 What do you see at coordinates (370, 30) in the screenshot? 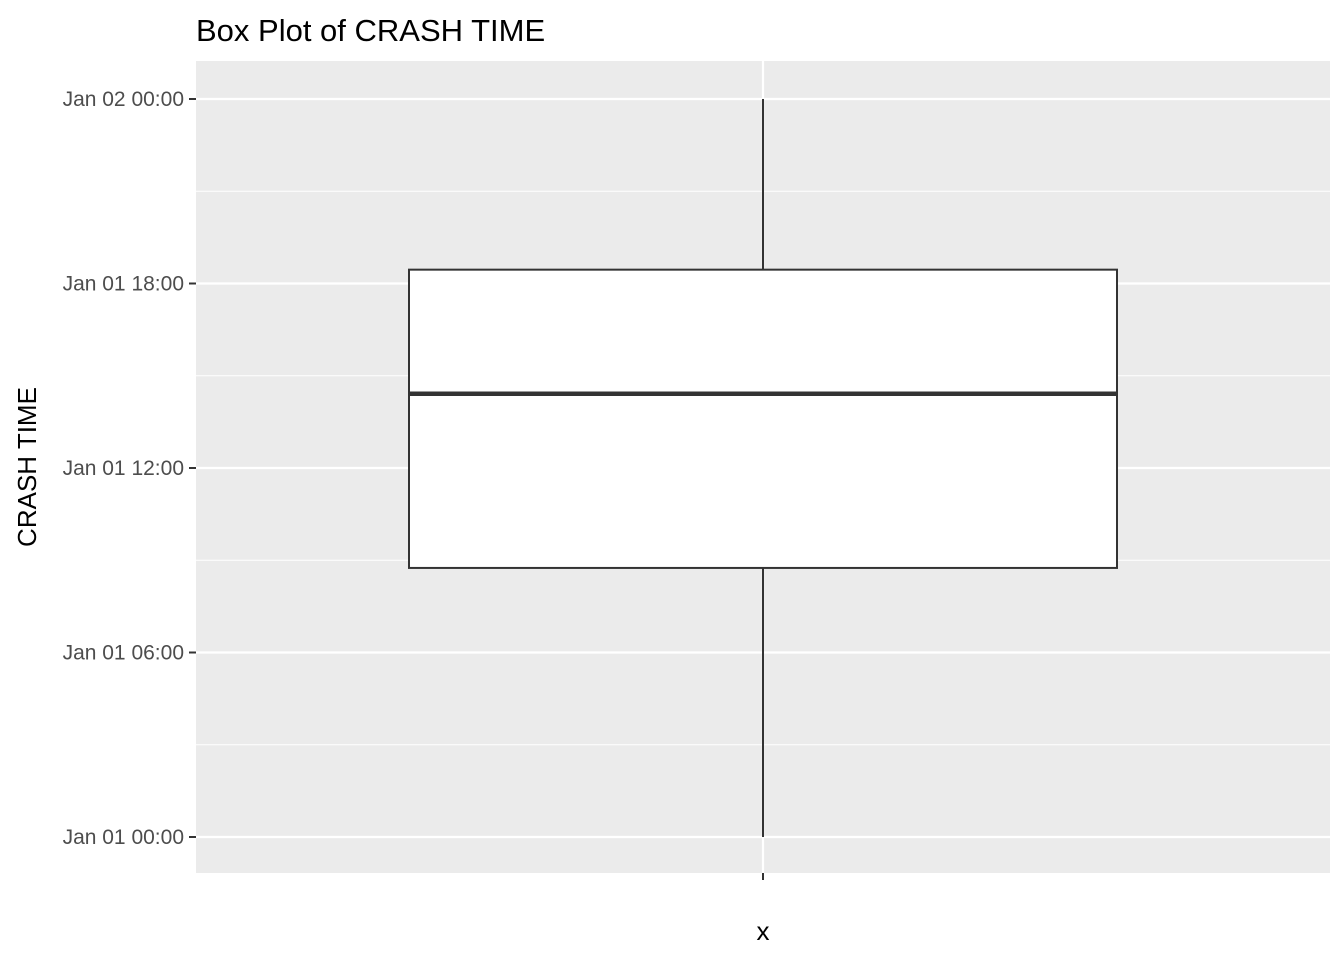
I see `chart-title: Box Plot of CRASH TIME` at bounding box center [370, 30].